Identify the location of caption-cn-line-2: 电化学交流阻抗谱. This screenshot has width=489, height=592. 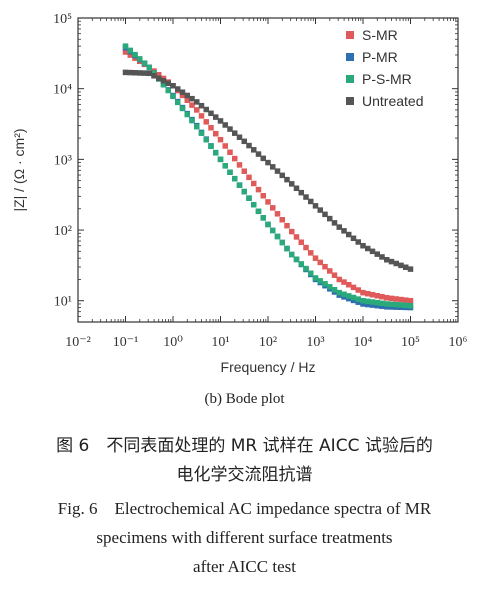
(244, 475).